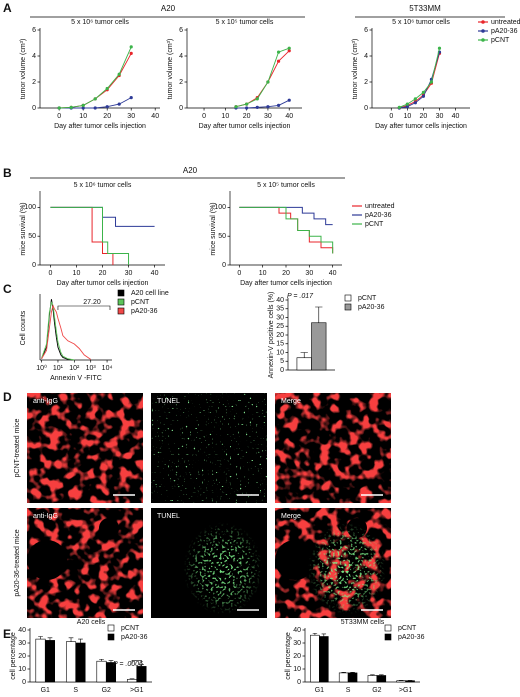 This screenshot has height=697, width=520. What do you see at coordinates (74, 368) in the screenshot?
I see `x-tick-label: 10²` at bounding box center [74, 368].